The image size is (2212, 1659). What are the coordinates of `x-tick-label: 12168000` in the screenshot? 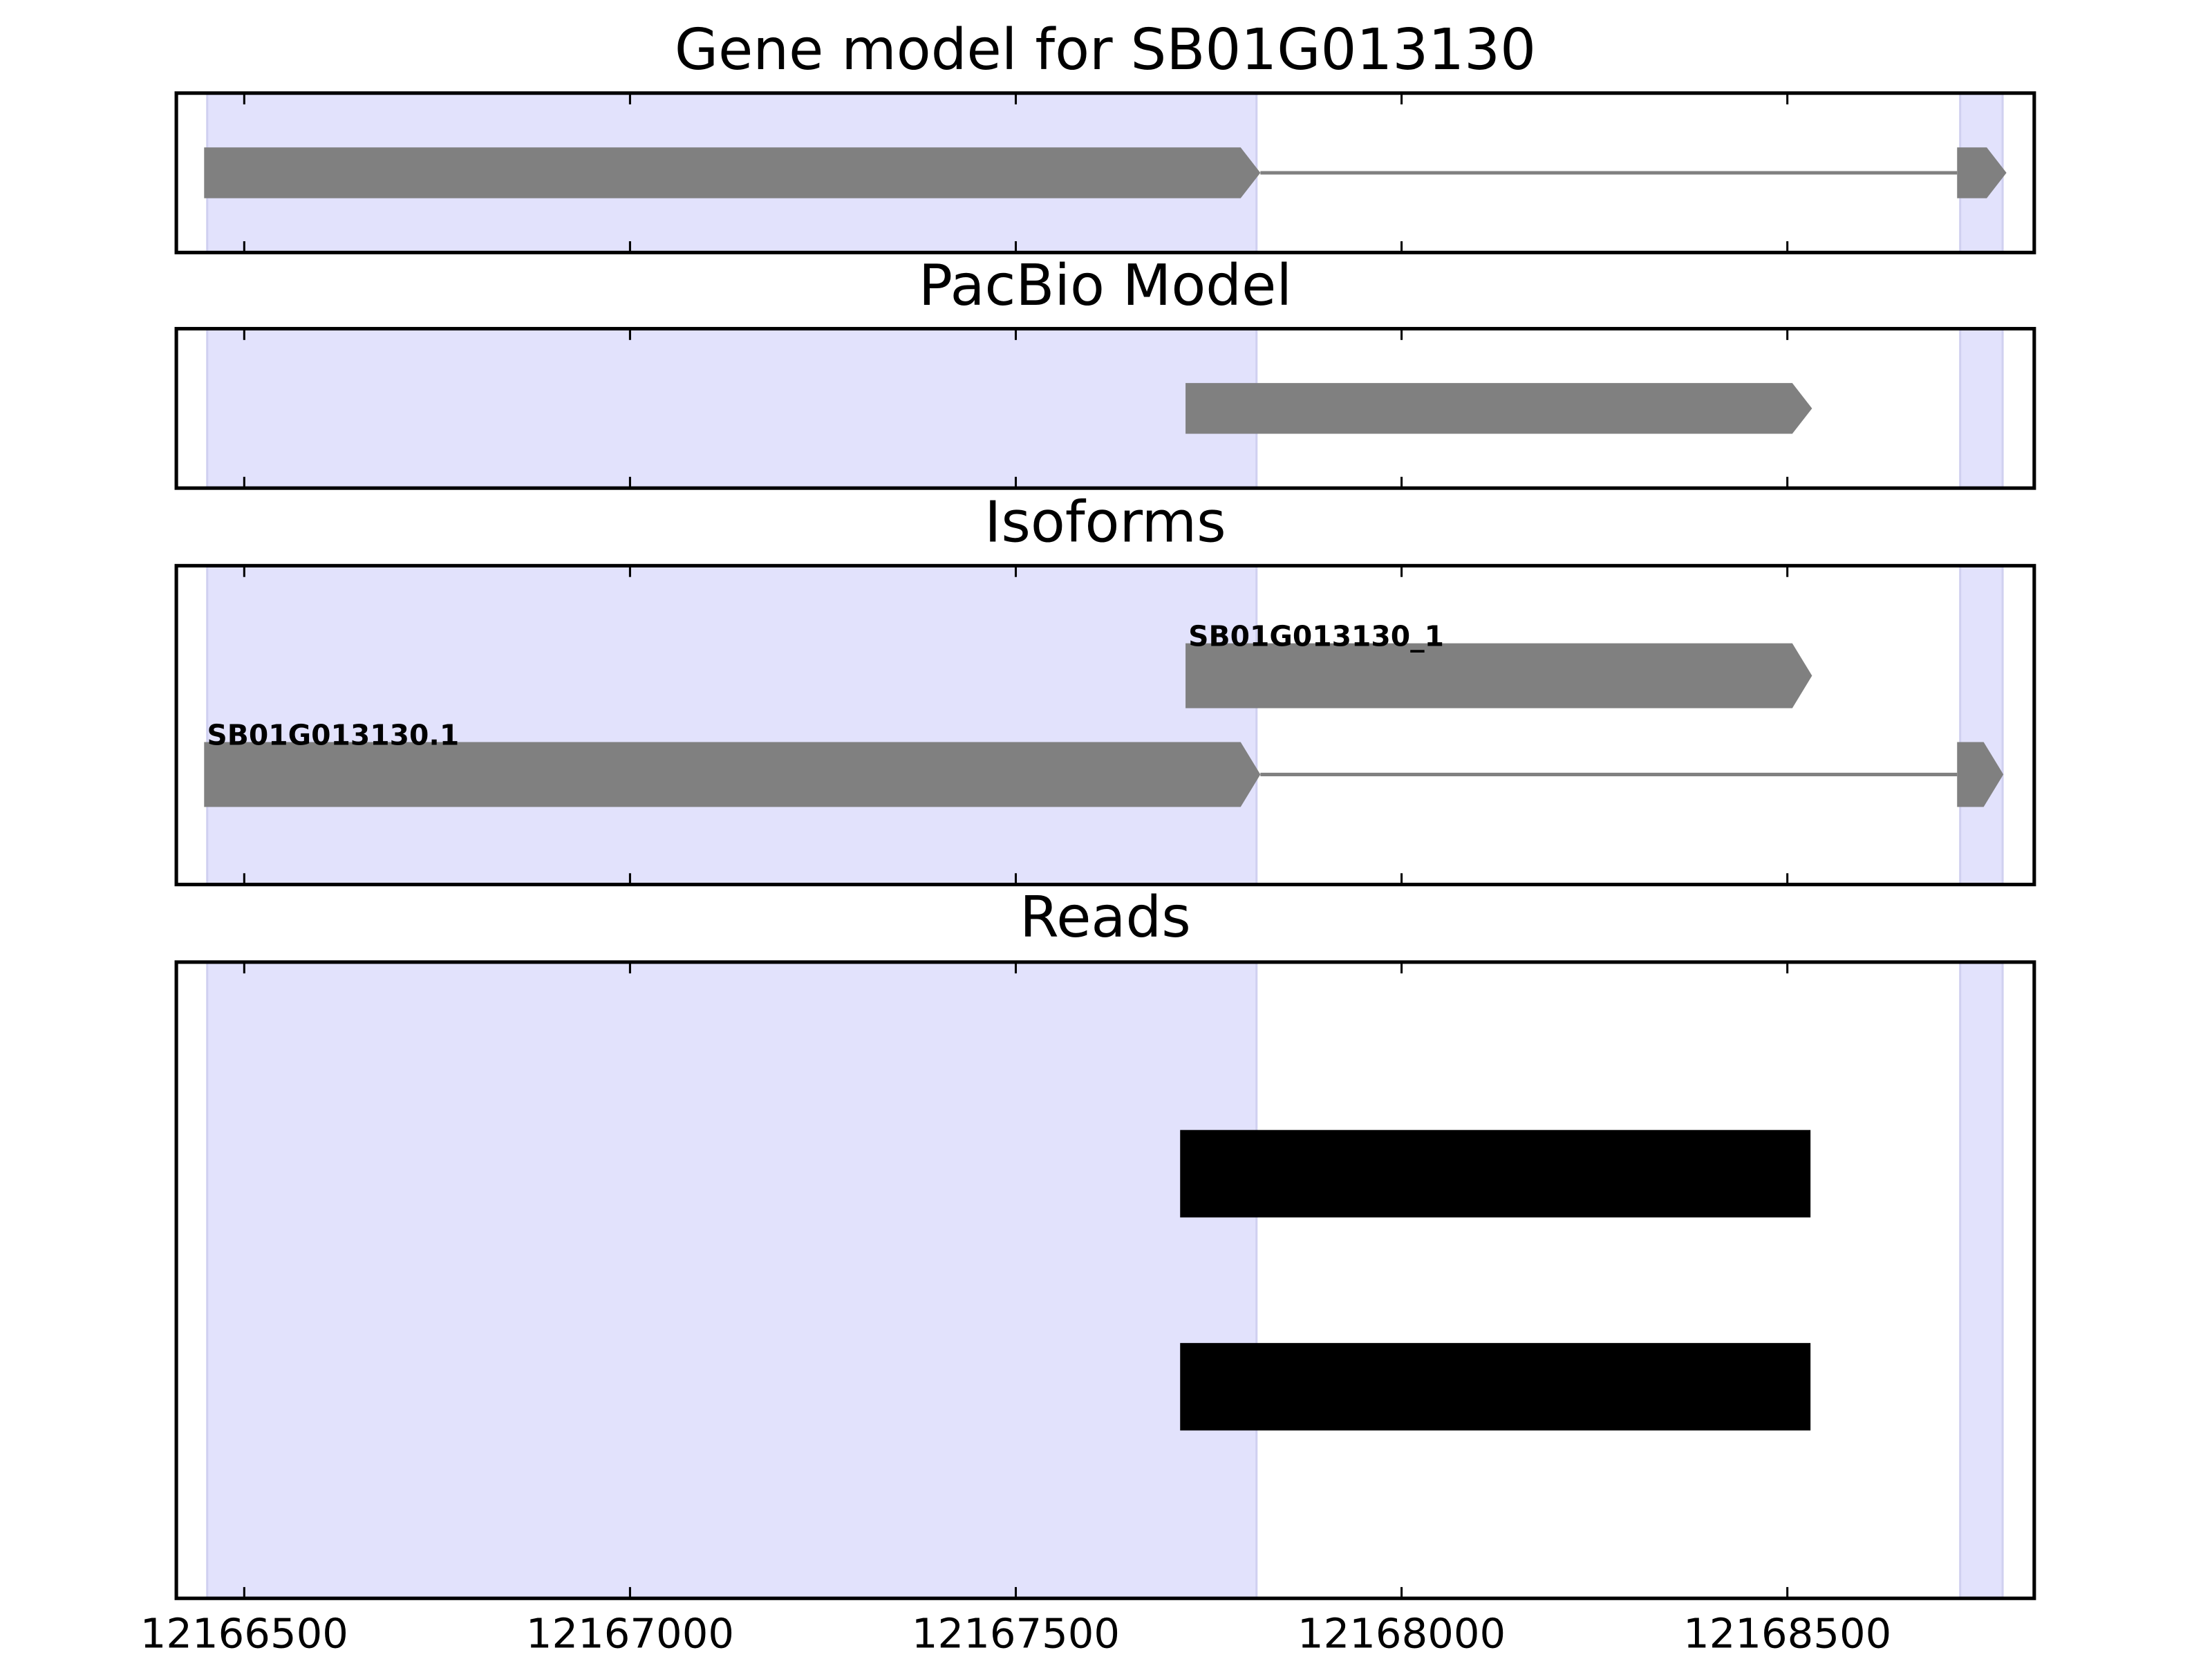 It's located at (1401, 1633).